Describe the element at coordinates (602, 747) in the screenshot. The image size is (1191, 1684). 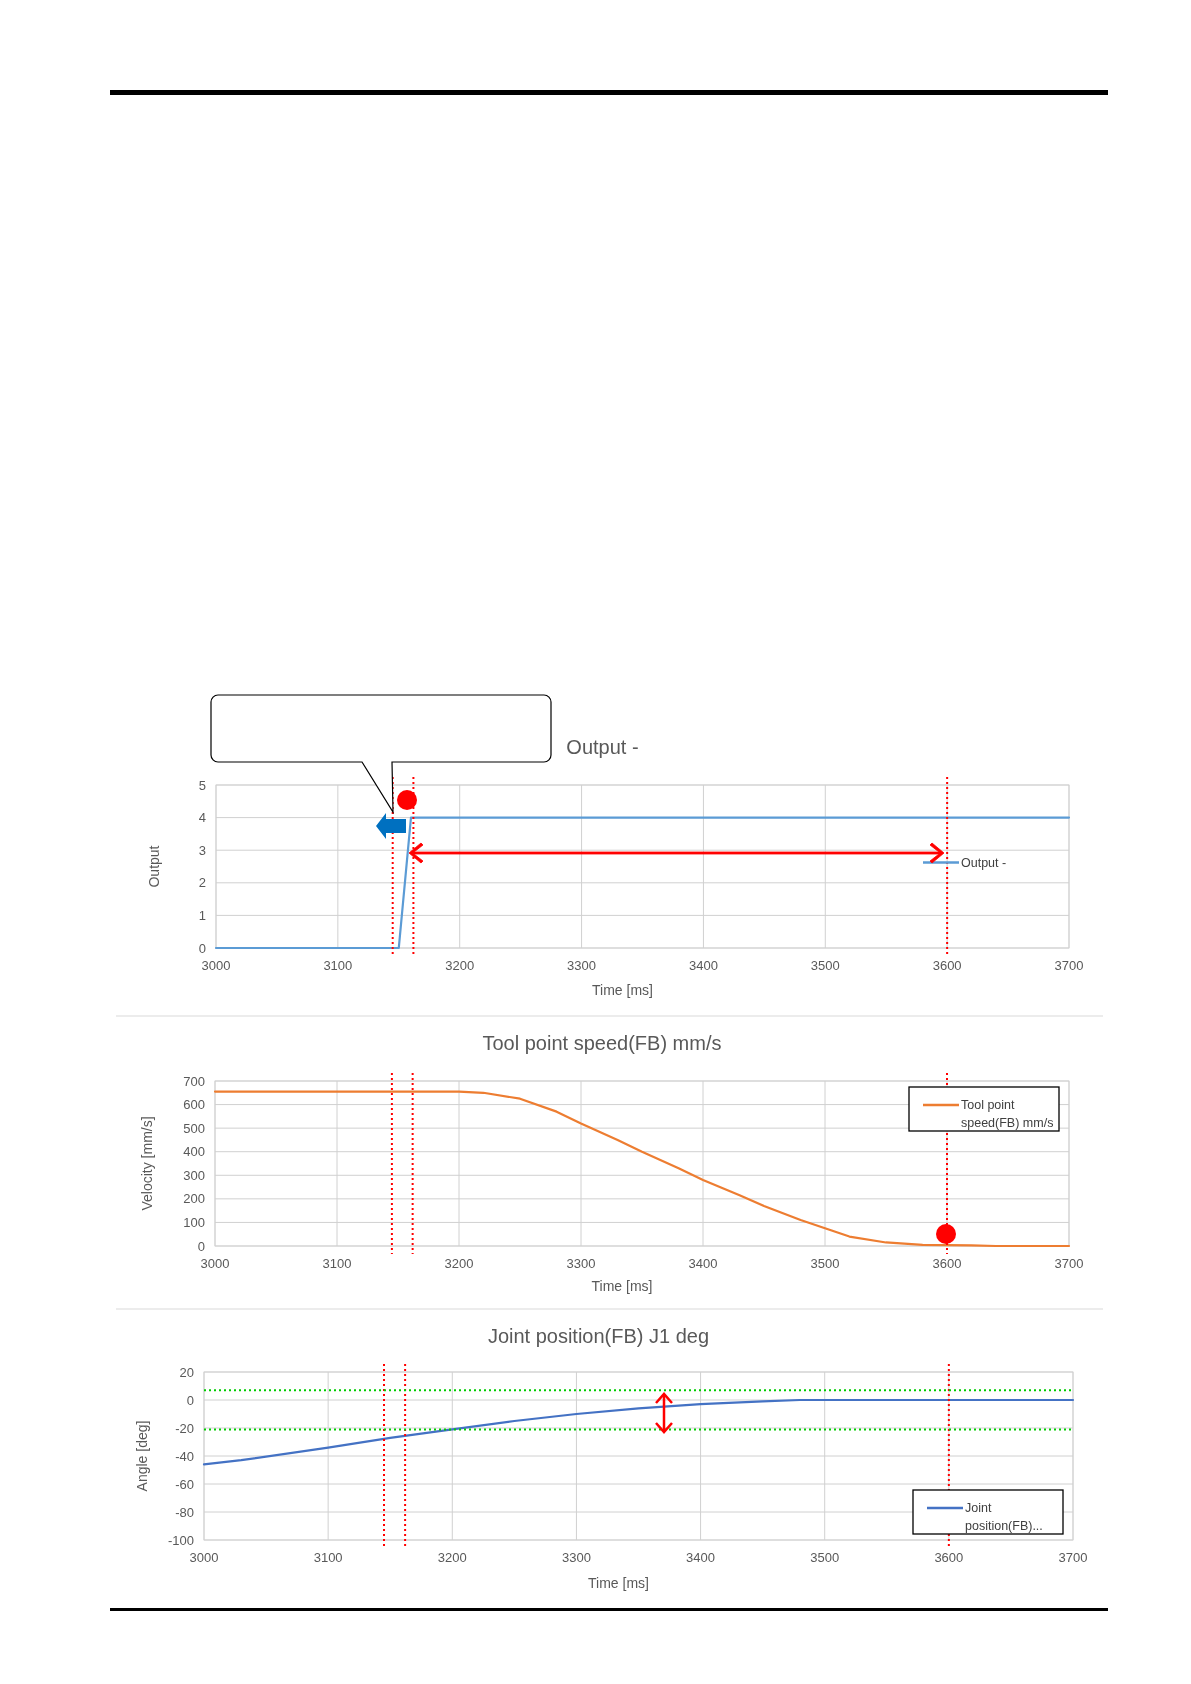
I see `chart-title: Output -` at that location.